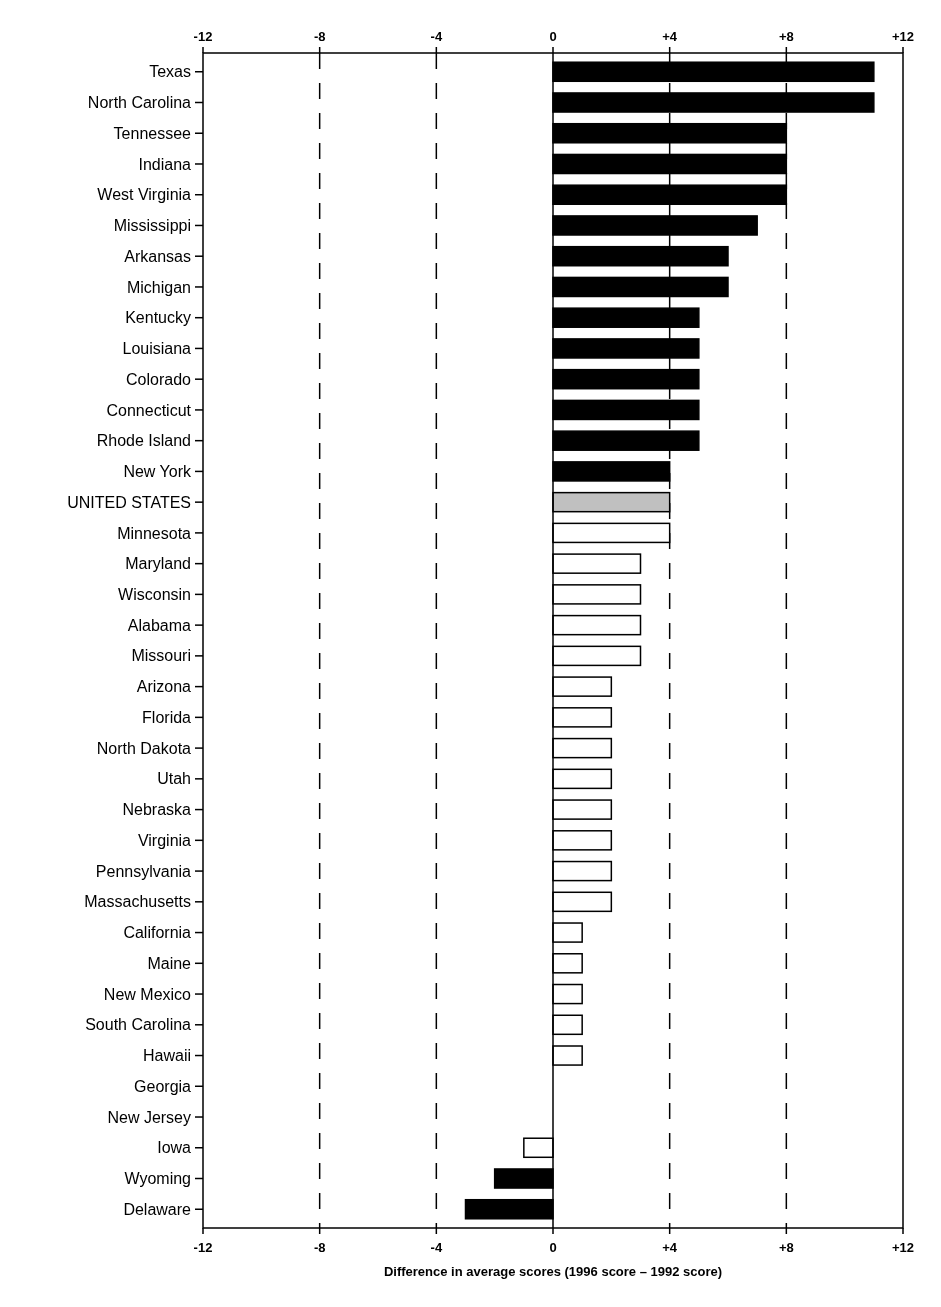 The width and height of the screenshot is (941, 1307). Describe the element at coordinates (786, 1247) in the screenshot. I see `x2-tick-label: +8` at that location.